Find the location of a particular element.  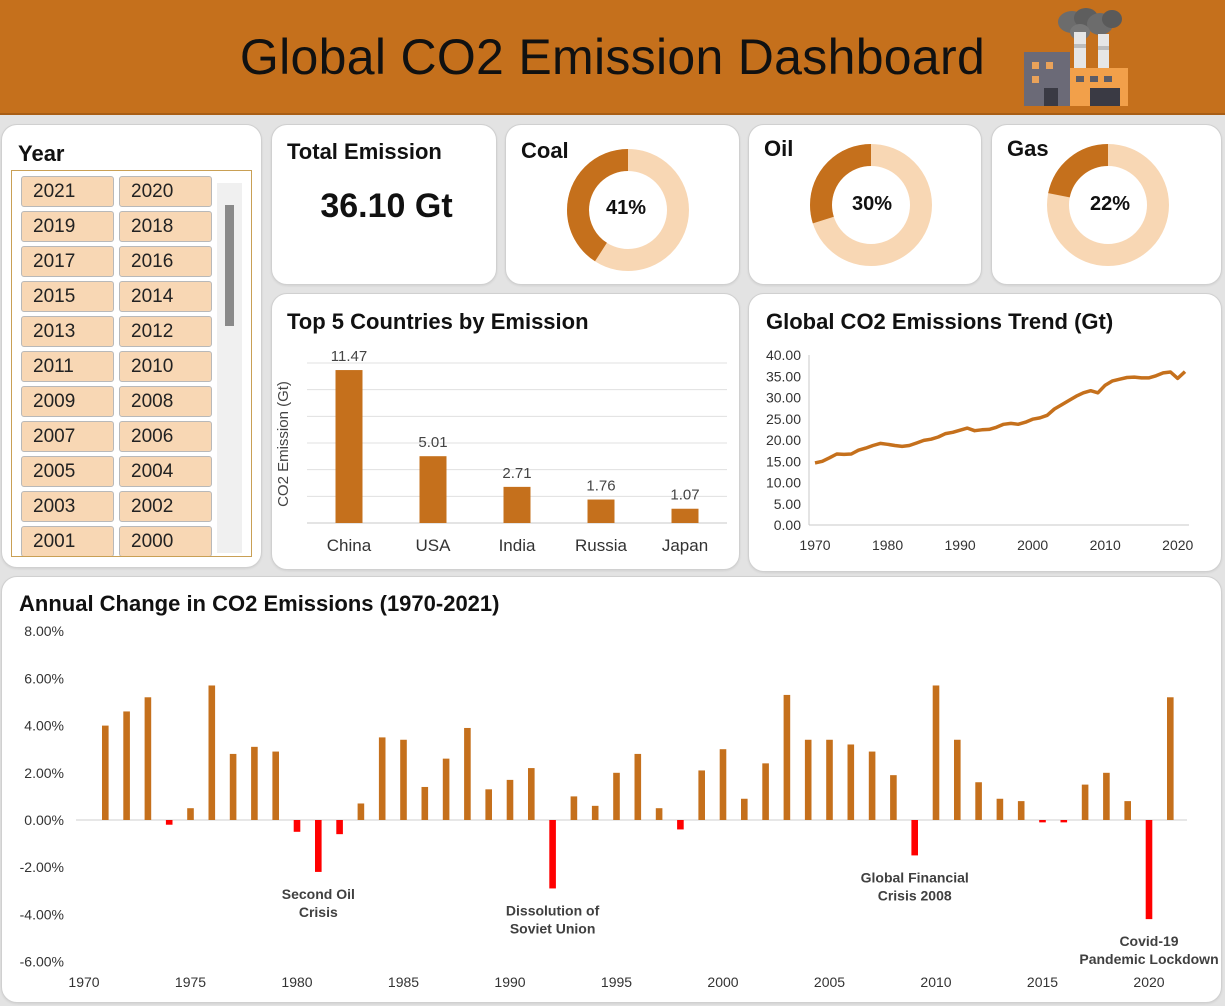

bar-2021 is located at coordinates (1170, 758).